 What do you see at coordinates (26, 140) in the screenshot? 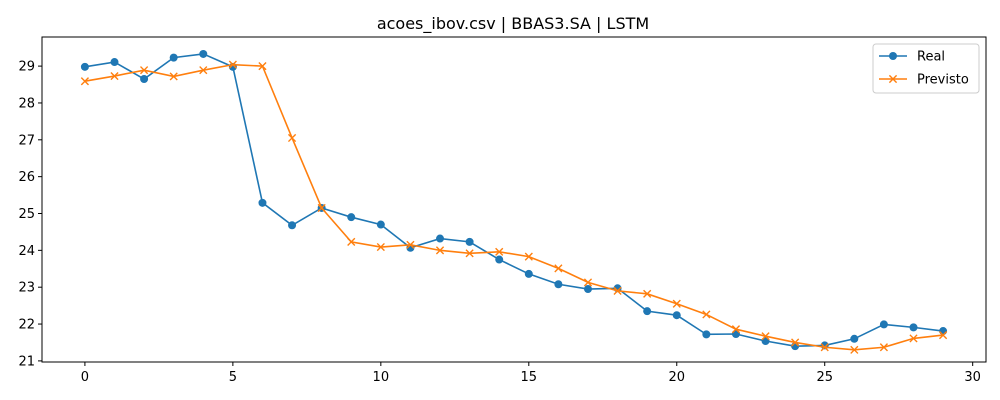
I see `y-tick-label: 27` at bounding box center [26, 140].